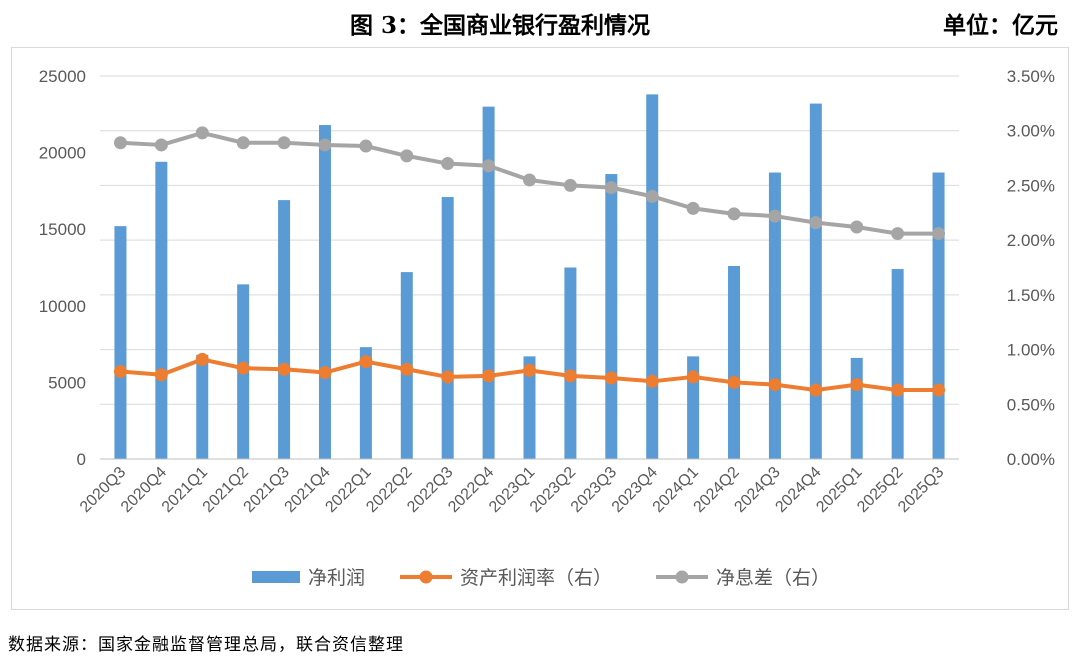 This screenshot has height=662, width=1080. What do you see at coordinates (1031, 404) in the screenshot?
I see `right-tick-label: 0.50%` at bounding box center [1031, 404].